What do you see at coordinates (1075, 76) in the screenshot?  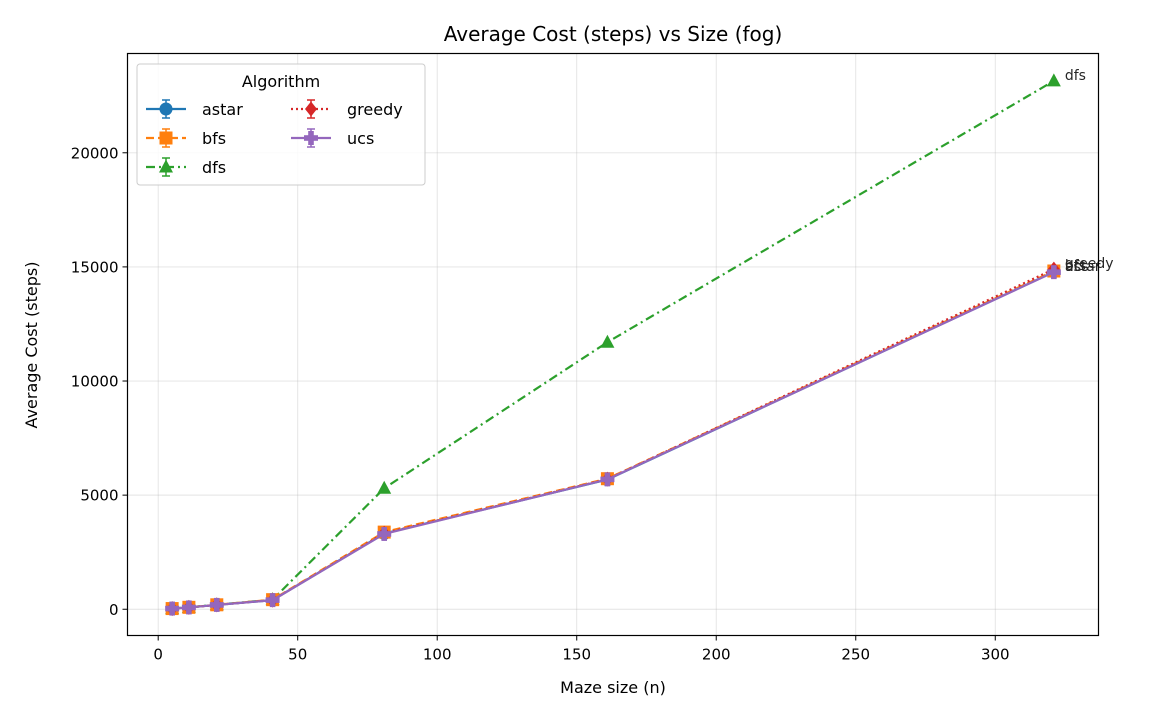 I see `end-label-dfs: dfs` at bounding box center [1075, 76].